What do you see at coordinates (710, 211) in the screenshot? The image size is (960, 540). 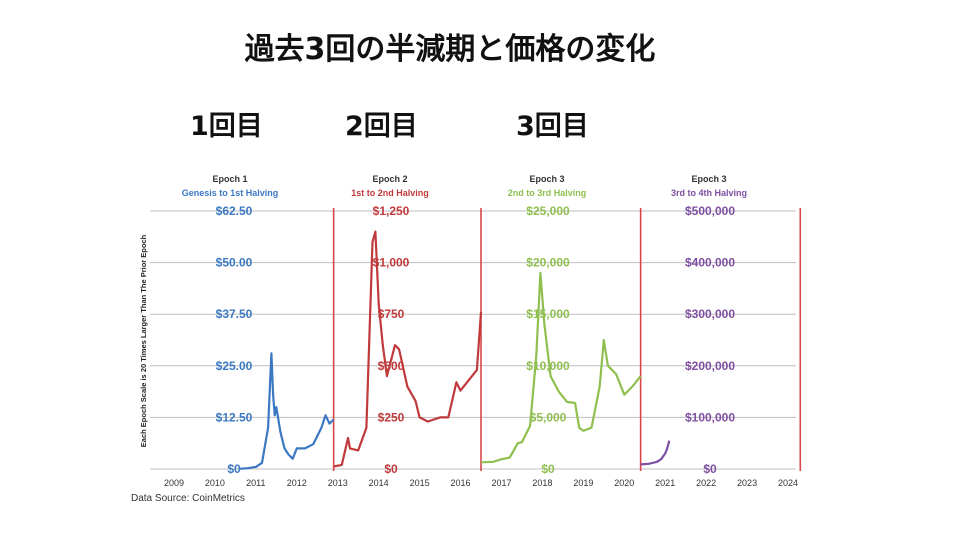 I see `y-tick-label: $500,000` at bounding box center [710, 211].